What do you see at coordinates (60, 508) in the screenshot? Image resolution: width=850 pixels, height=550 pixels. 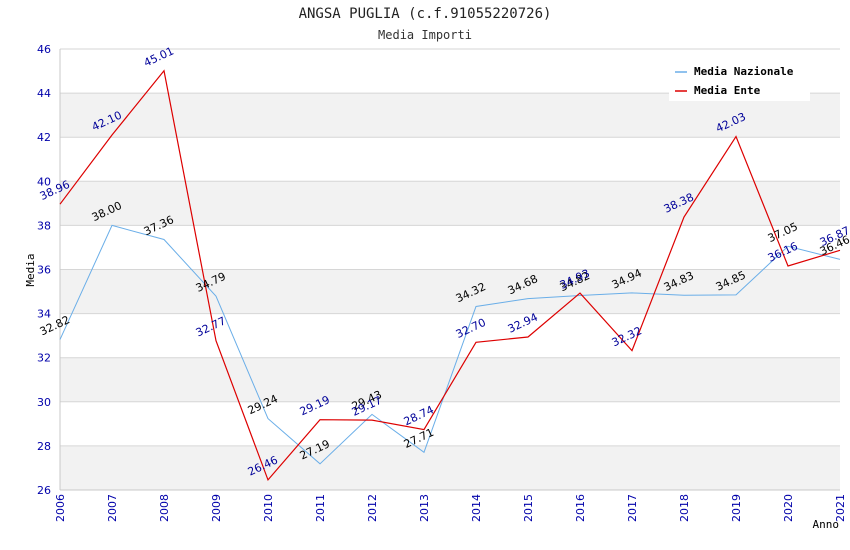 I see `x-tick-label: 2006` at bounding box center [60, 508].